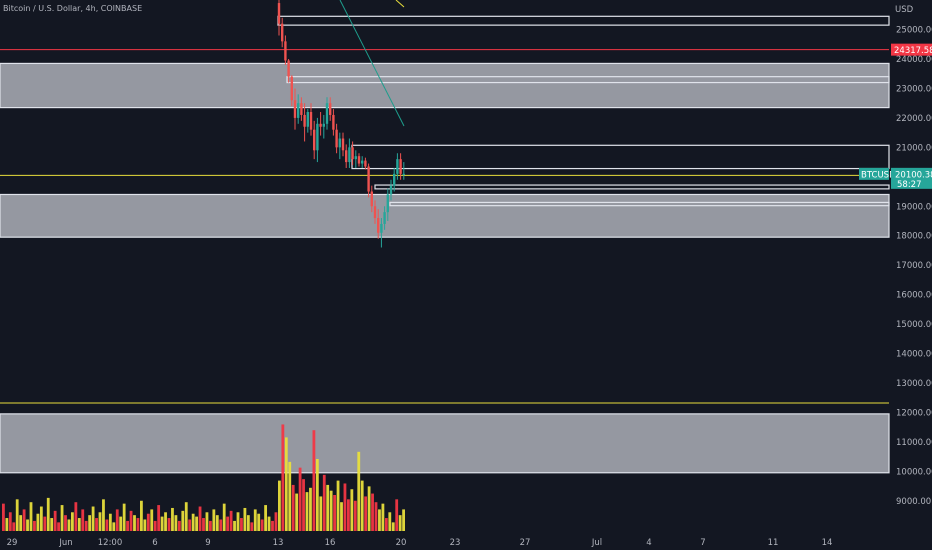  Describe the element at coordinates (914, 207) in the screenshot. I see `price-tick-label: 19000.00` at that location.